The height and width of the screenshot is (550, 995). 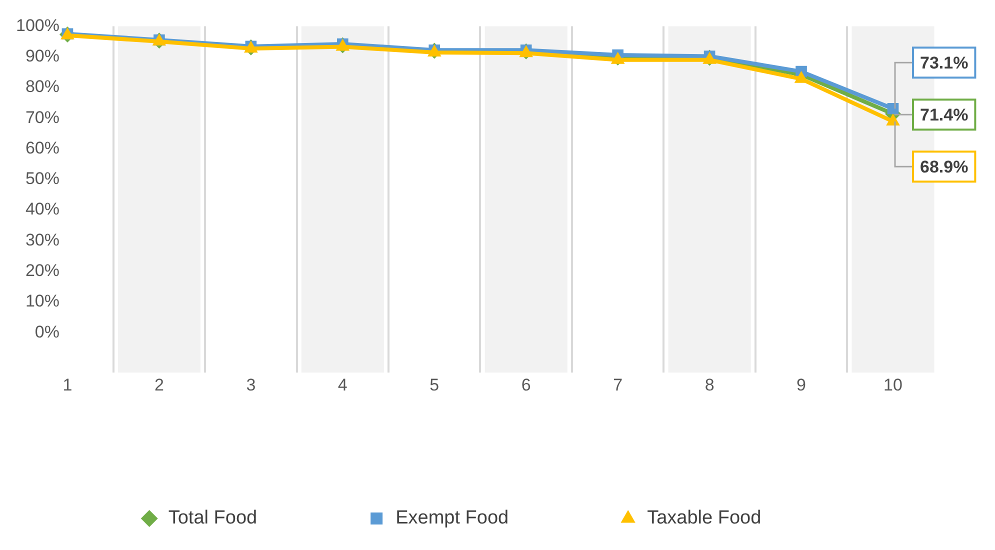 I want to click on y-tick-label: 60%, so click(x=42, y=148).